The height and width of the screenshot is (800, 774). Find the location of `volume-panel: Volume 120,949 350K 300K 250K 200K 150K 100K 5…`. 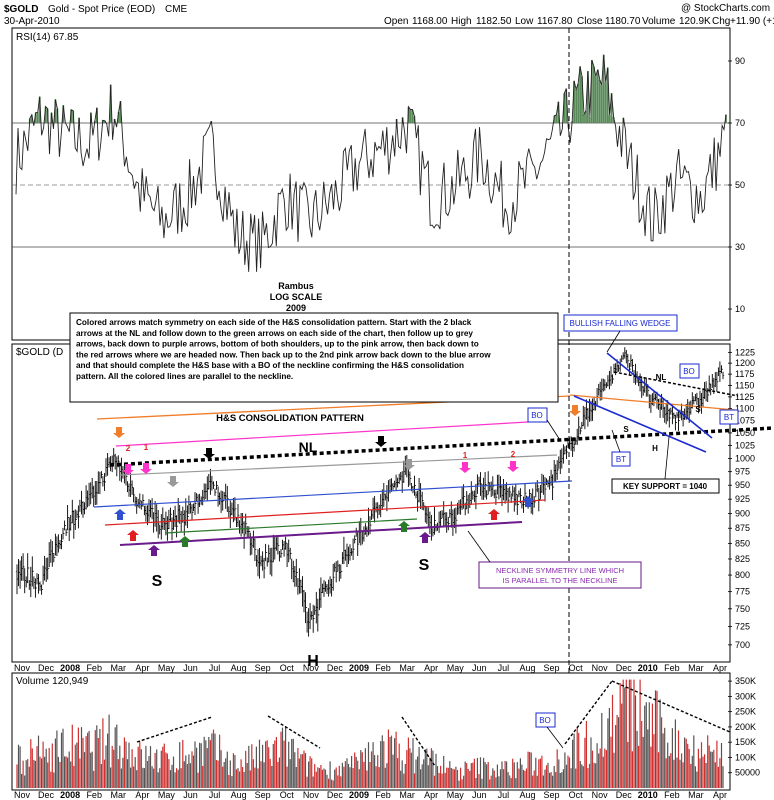

volume-panel: Volume 120,949 350K 300K 250K 200K 150K 100K 5… is located at coordinates (385, 731).